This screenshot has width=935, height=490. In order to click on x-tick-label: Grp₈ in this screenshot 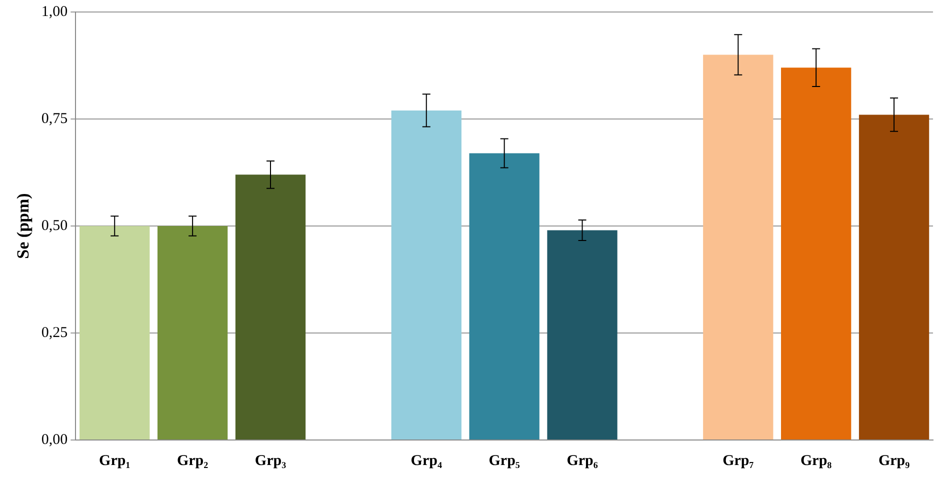, I will do `click(816, 460)`.